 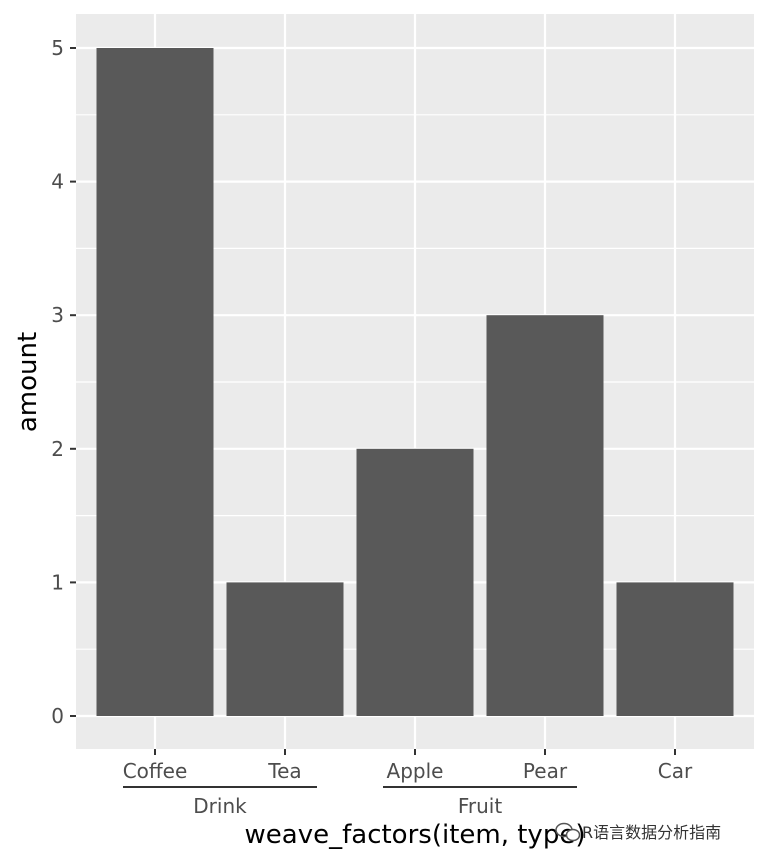 What do you see at coordinates (220, 806) in the screenshot?
I see `group-label: Drink` at bounding box center [220, 806].